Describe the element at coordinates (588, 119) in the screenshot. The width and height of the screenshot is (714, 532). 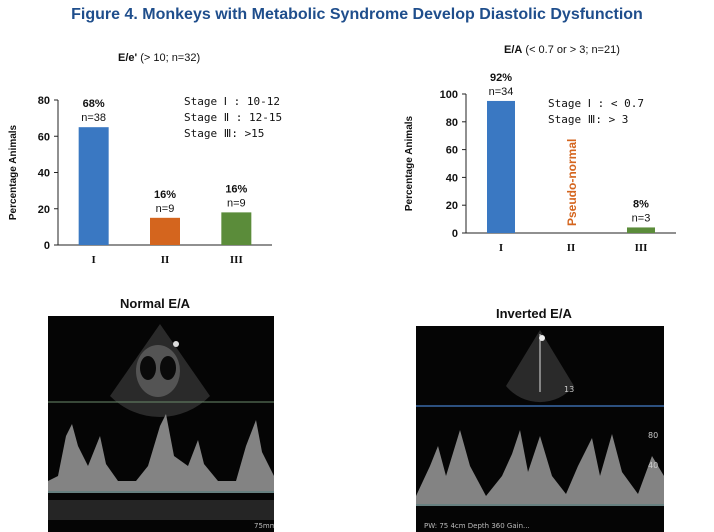
I see `legend-stage-3: Stage Ⅲ: > 3` at that location.